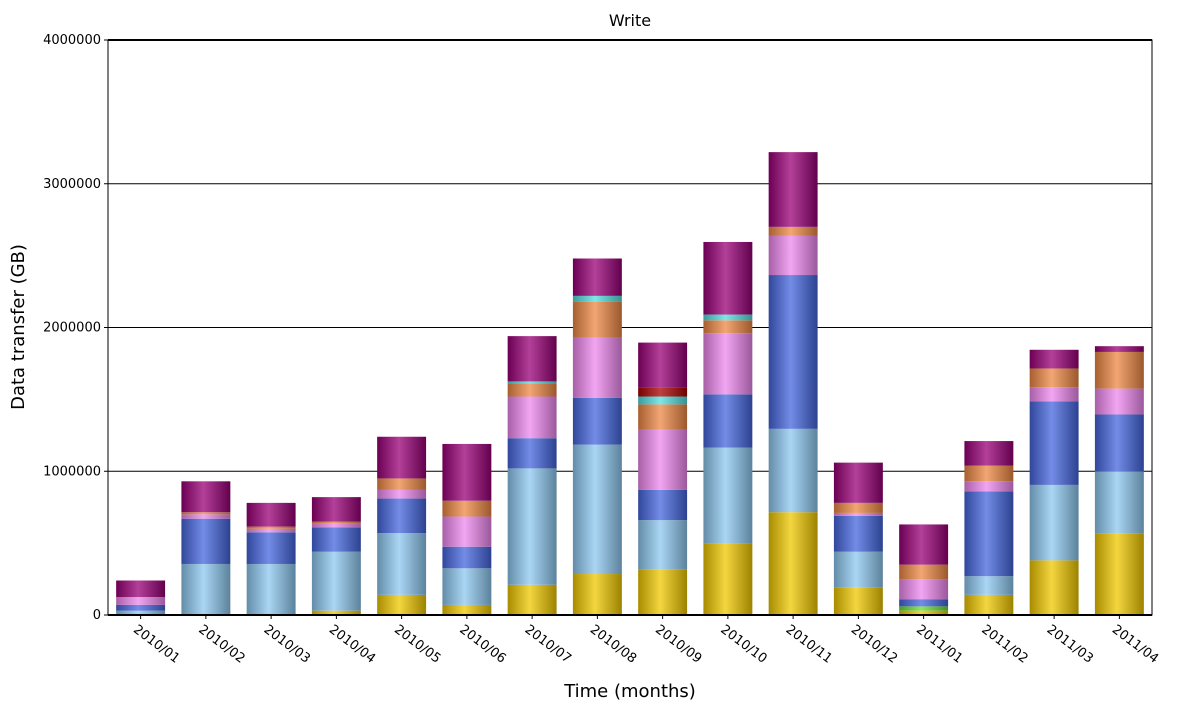 This screenshot has height=704, width=1178. I want to click on x-tick-label: 2010/05, so click(417, 644).